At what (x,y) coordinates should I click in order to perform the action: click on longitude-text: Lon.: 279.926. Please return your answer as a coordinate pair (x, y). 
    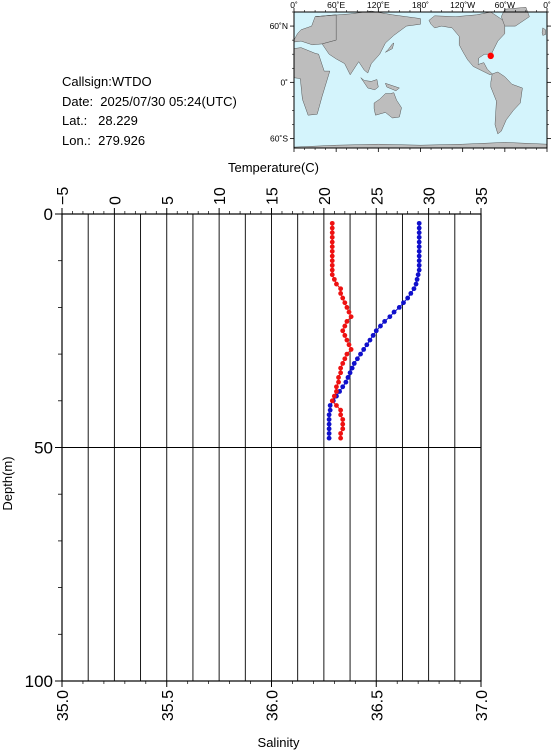
    Looking at the image, I should click on (104, 140).